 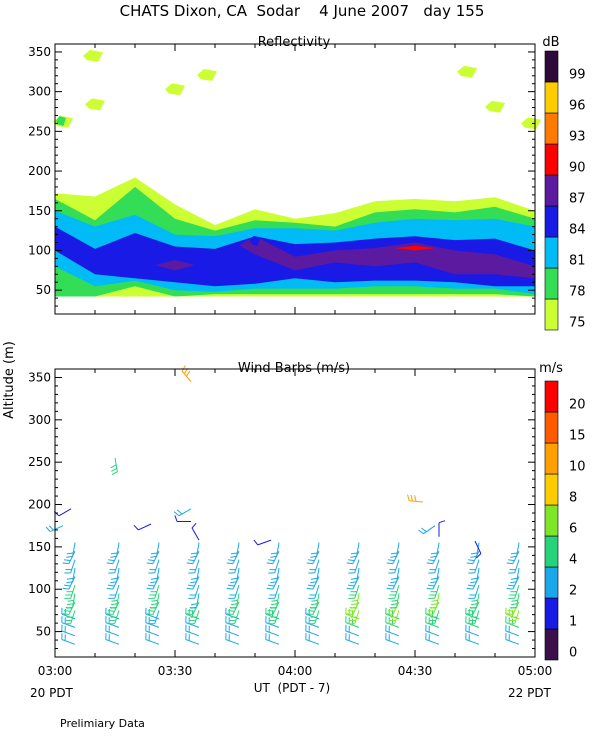 I want to click on reflectivity-y-tick-label: 200, so click(x=39, y=171).